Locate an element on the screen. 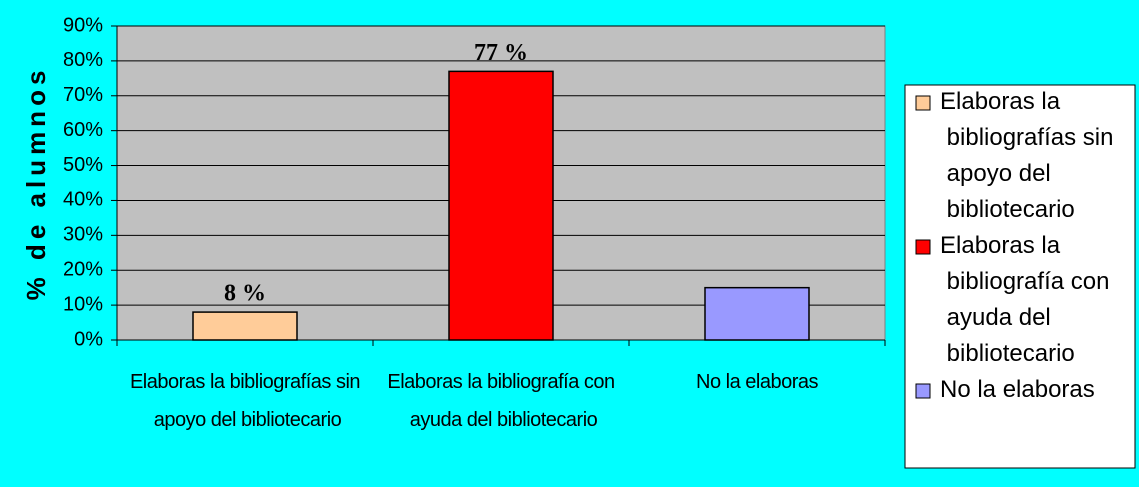 The width and height of the screenshot is (1139, 487). y-tick-label: 50% is located at coordinates (83, 165).